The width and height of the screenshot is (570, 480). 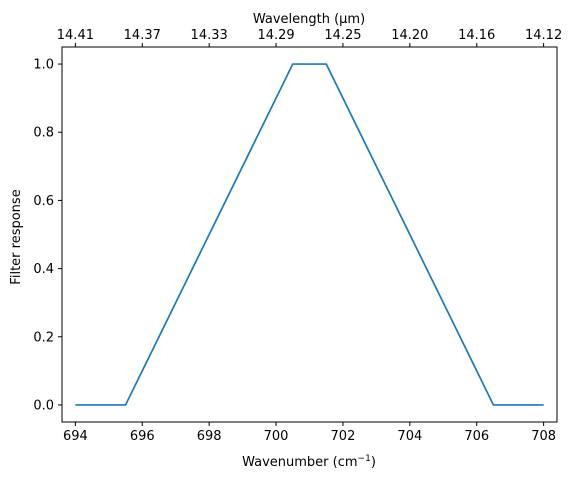 I want to click on x-tick-label: 706, so click(x=476, y=436).